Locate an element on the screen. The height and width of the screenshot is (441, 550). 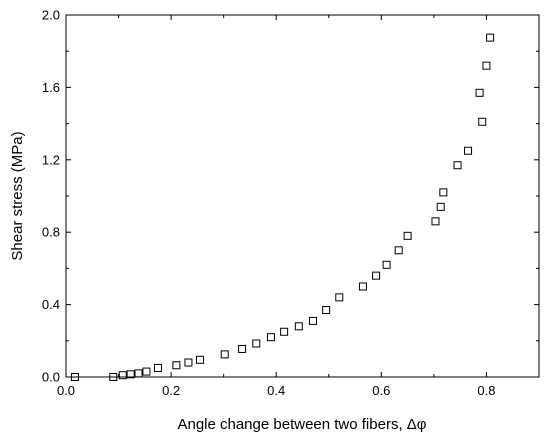
x-tick-label: 0.8 is located at coordinates (486, 390).